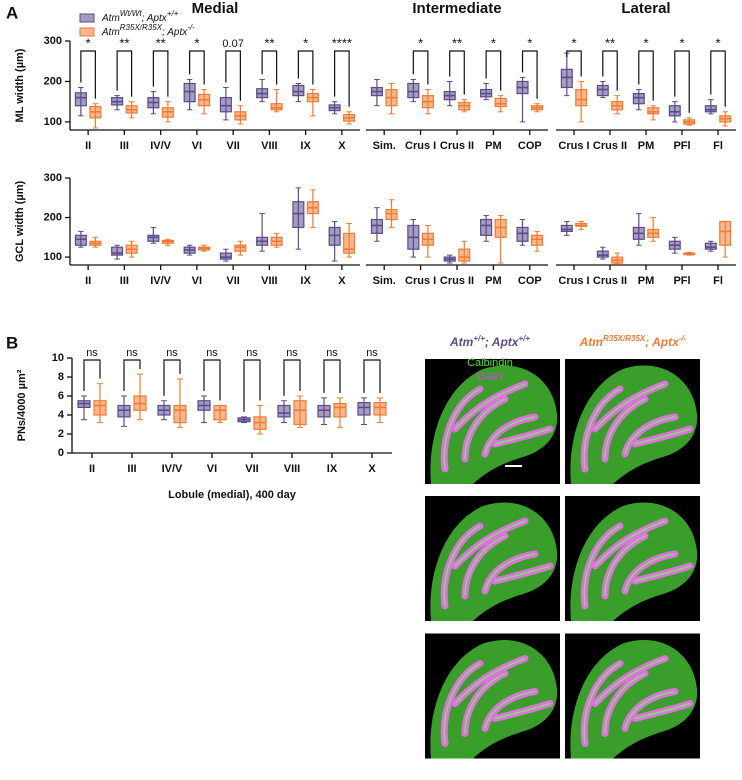 The height and width of the screenshot is (780, 742). I want to click on x-tick-label: PFl, so click(681, 281).